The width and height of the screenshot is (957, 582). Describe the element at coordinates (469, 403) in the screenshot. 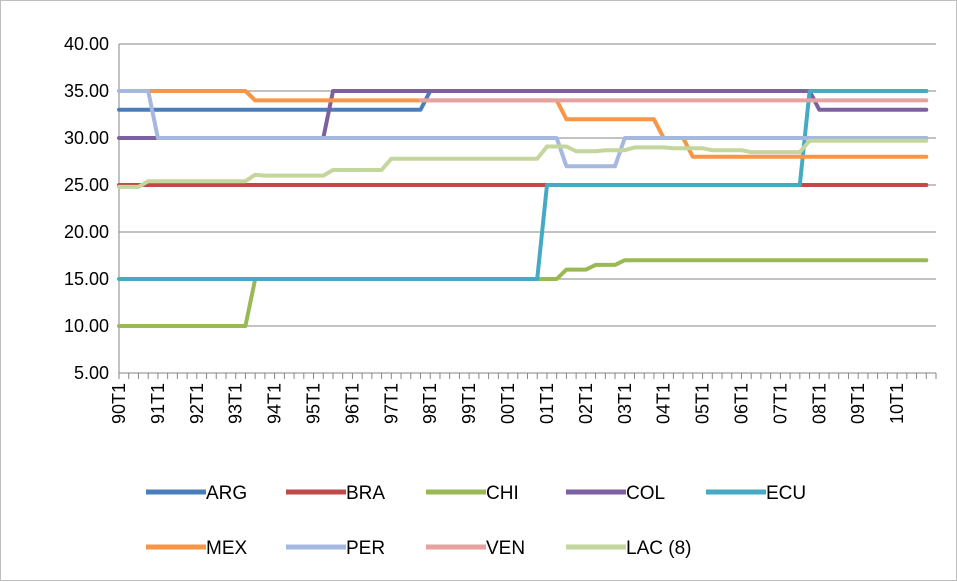

I see `x-tick-label: 99T1` at that location.